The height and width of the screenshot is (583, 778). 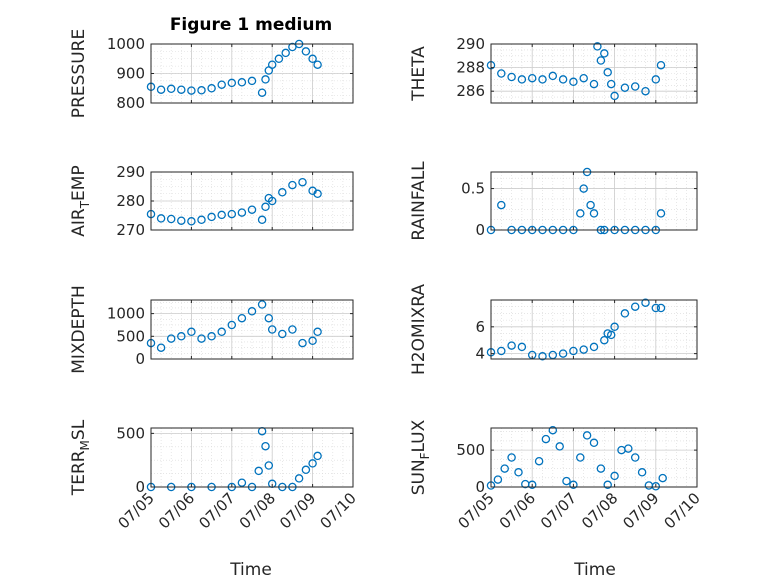 What do you see at coordinates (420, 457) in the screenshot?
I see `y-axis-label: SUNFLUX` at bounding box center [420, 457].